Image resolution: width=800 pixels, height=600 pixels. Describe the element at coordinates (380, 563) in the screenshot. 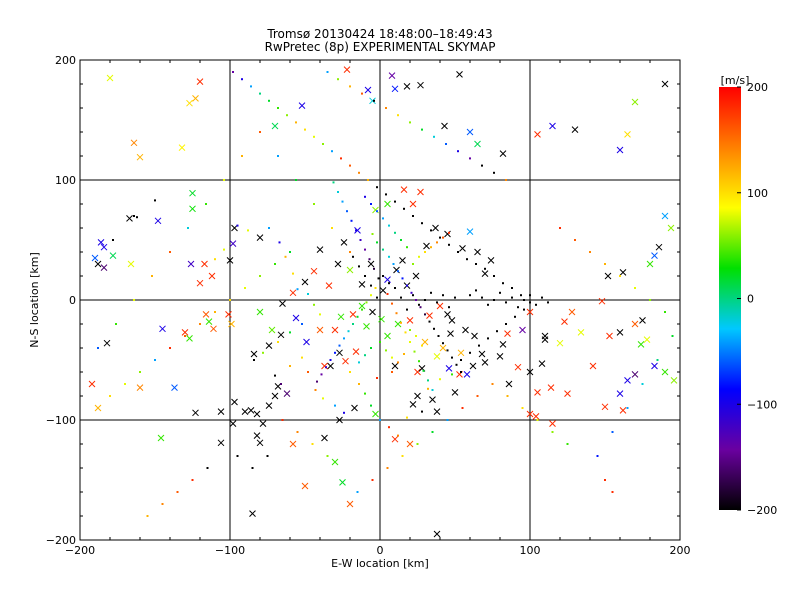

I see `x-axis-label: E-W location [km]` at that location.